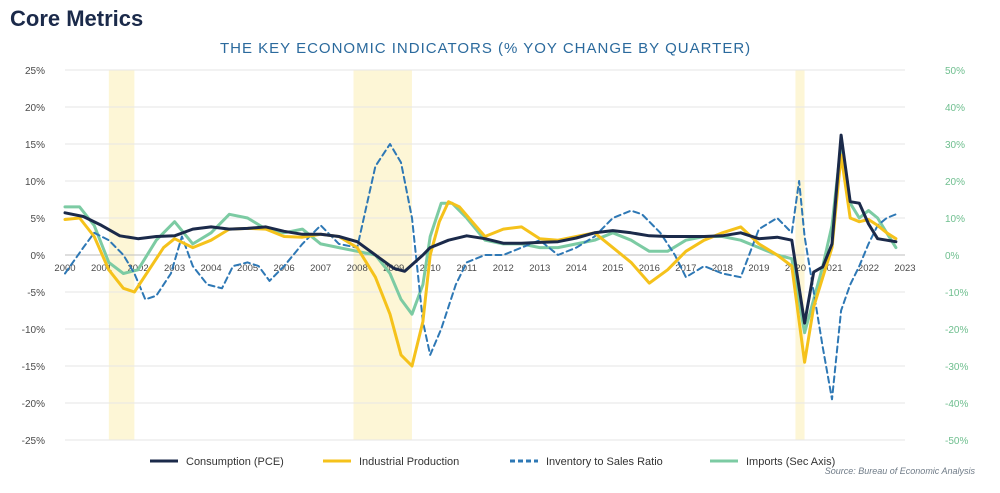 The height and width of the screenshot is (493, 1000). What do you see at coordinates (956, 367) in the screenshot?
I see `right-tick-label: -30%` at bounding box center [956, 367].